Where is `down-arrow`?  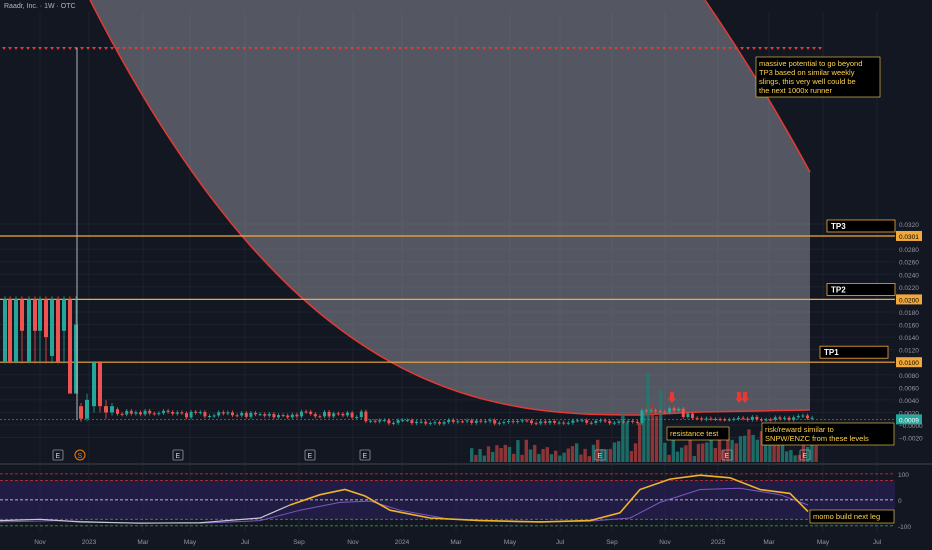 down-arrow is located at coordinates (739, 397).